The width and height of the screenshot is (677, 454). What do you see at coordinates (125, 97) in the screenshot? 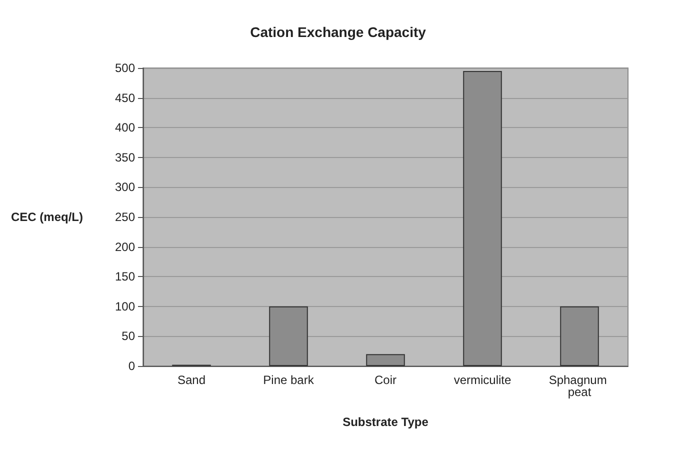
I see `y-tick-label: 450` at bounding box center [125, 97].